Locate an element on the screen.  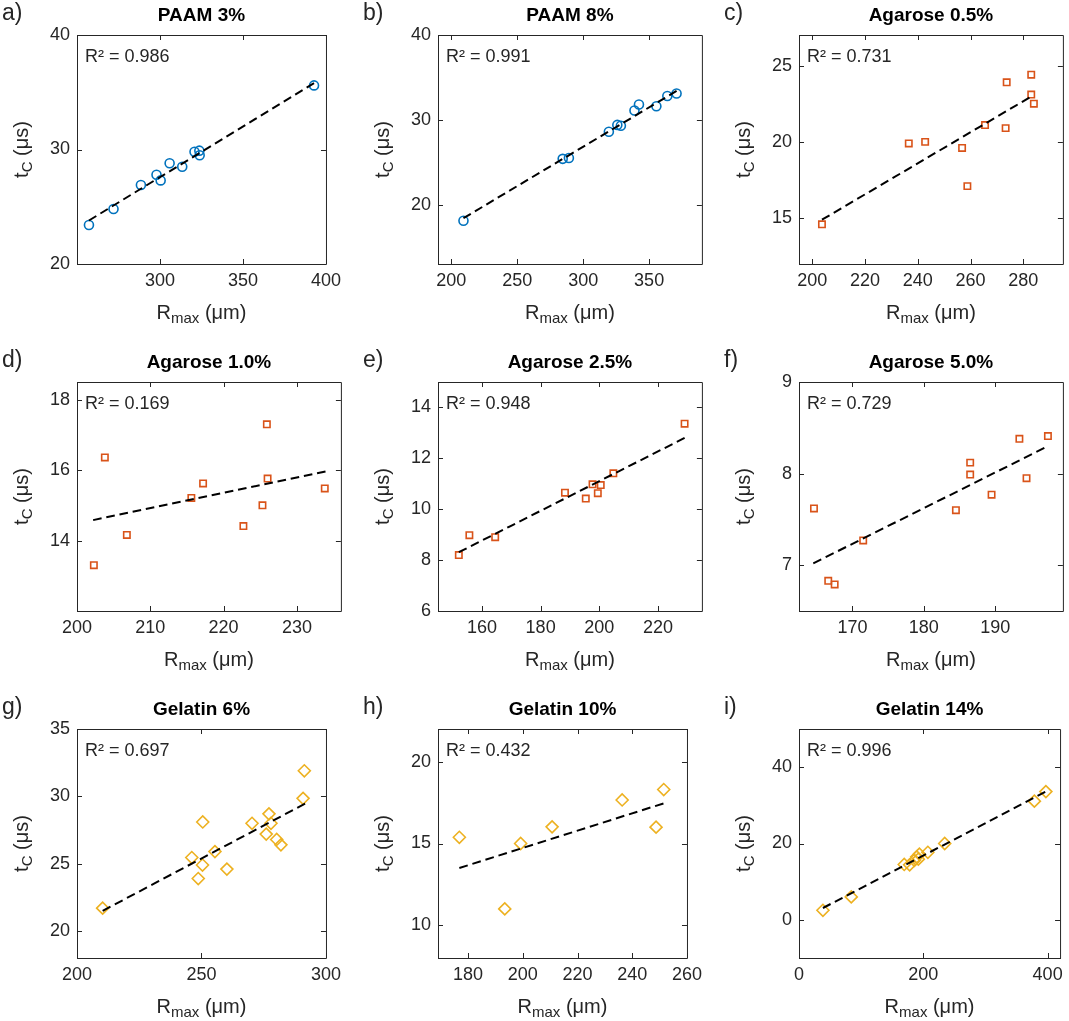
annotation: R² = 0.729 is located at coordinates (849, 402).